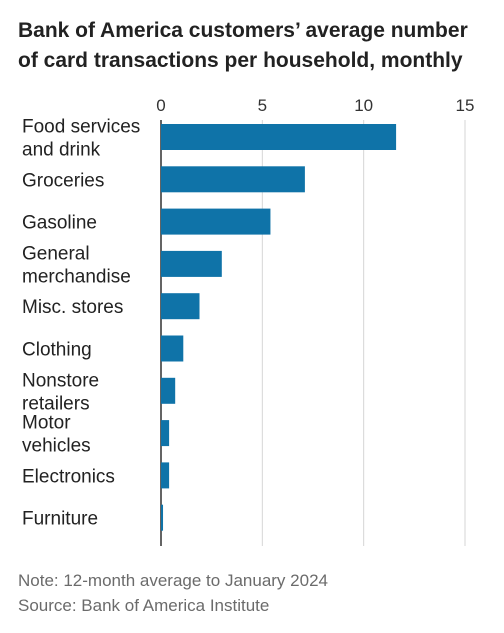 Image resolution: width=504 pixels, height=633 pixels. Describe the element at coordinates (56, 435) in the screenshot. I see `category-label: Motor vehicles` at that location.